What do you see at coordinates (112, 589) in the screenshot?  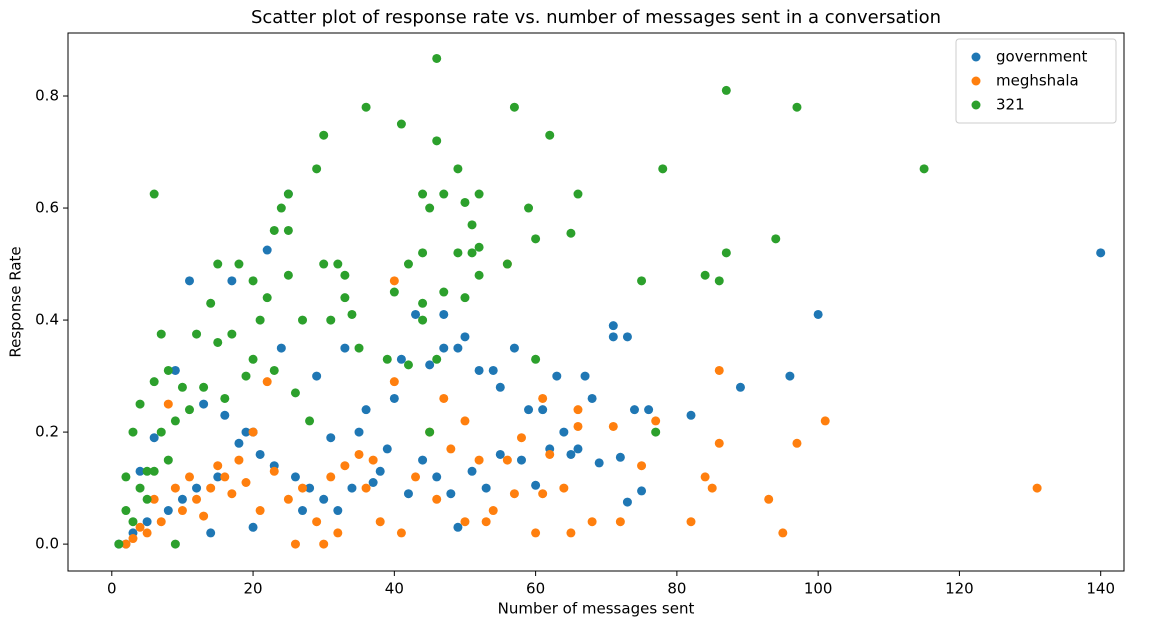 I see `x-tick-label: 0` at bounding box center [112, 589].